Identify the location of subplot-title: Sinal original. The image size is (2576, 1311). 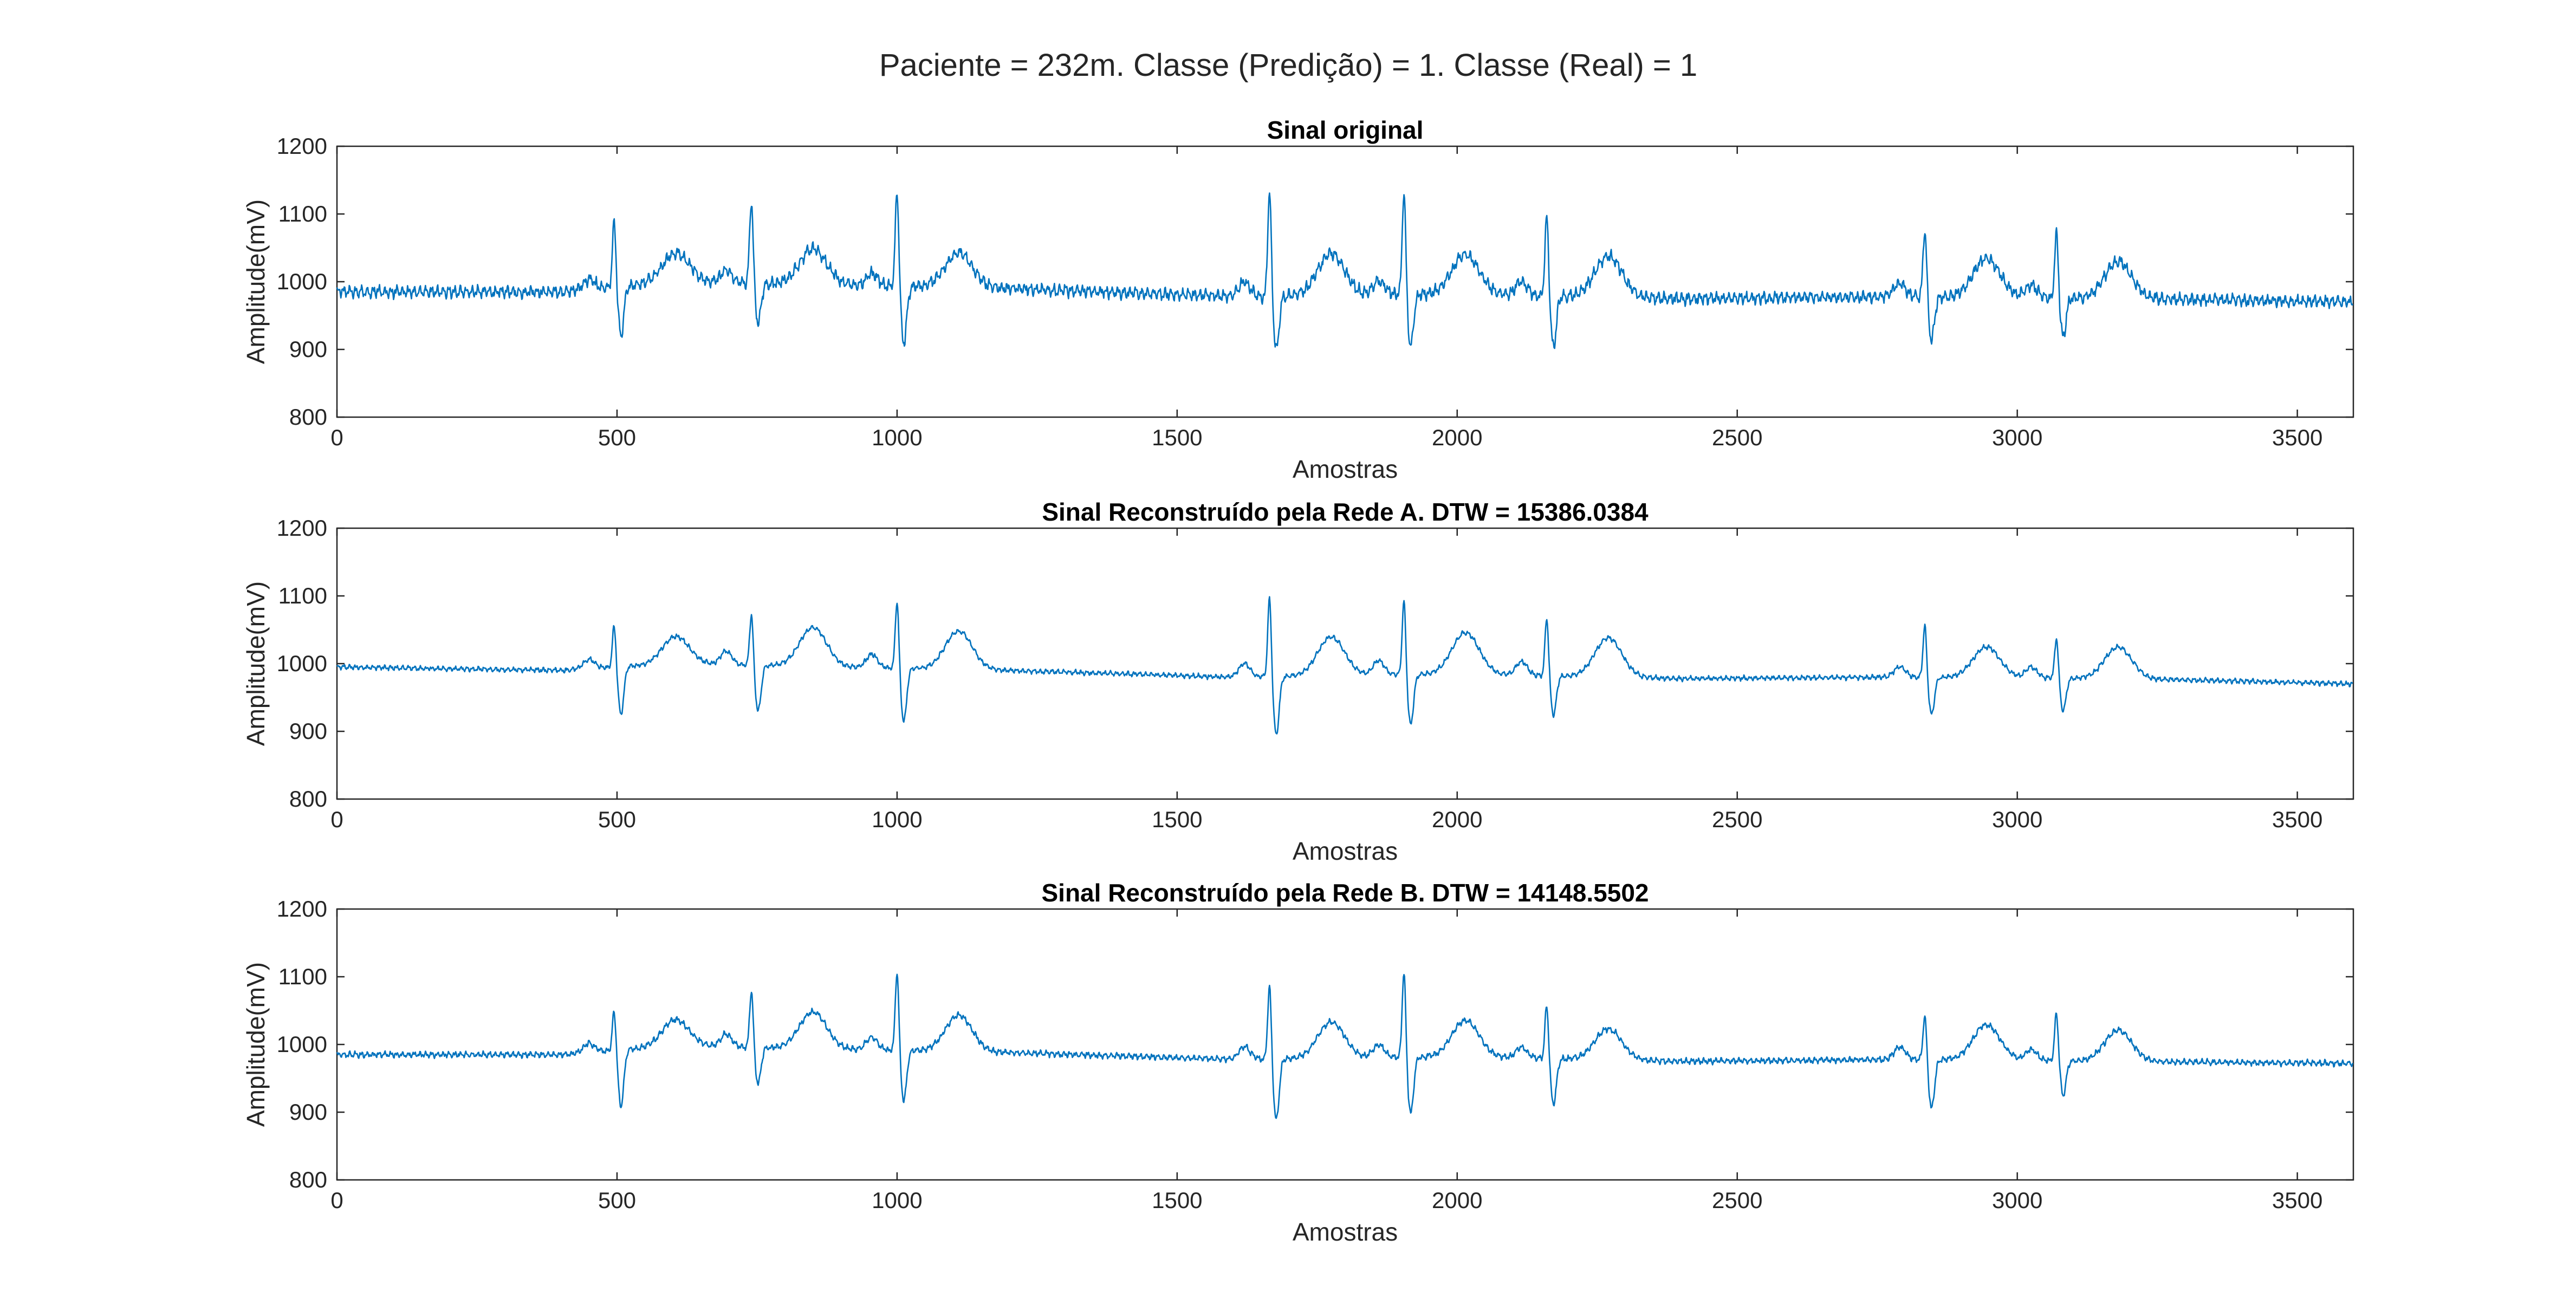
(1345, 130).